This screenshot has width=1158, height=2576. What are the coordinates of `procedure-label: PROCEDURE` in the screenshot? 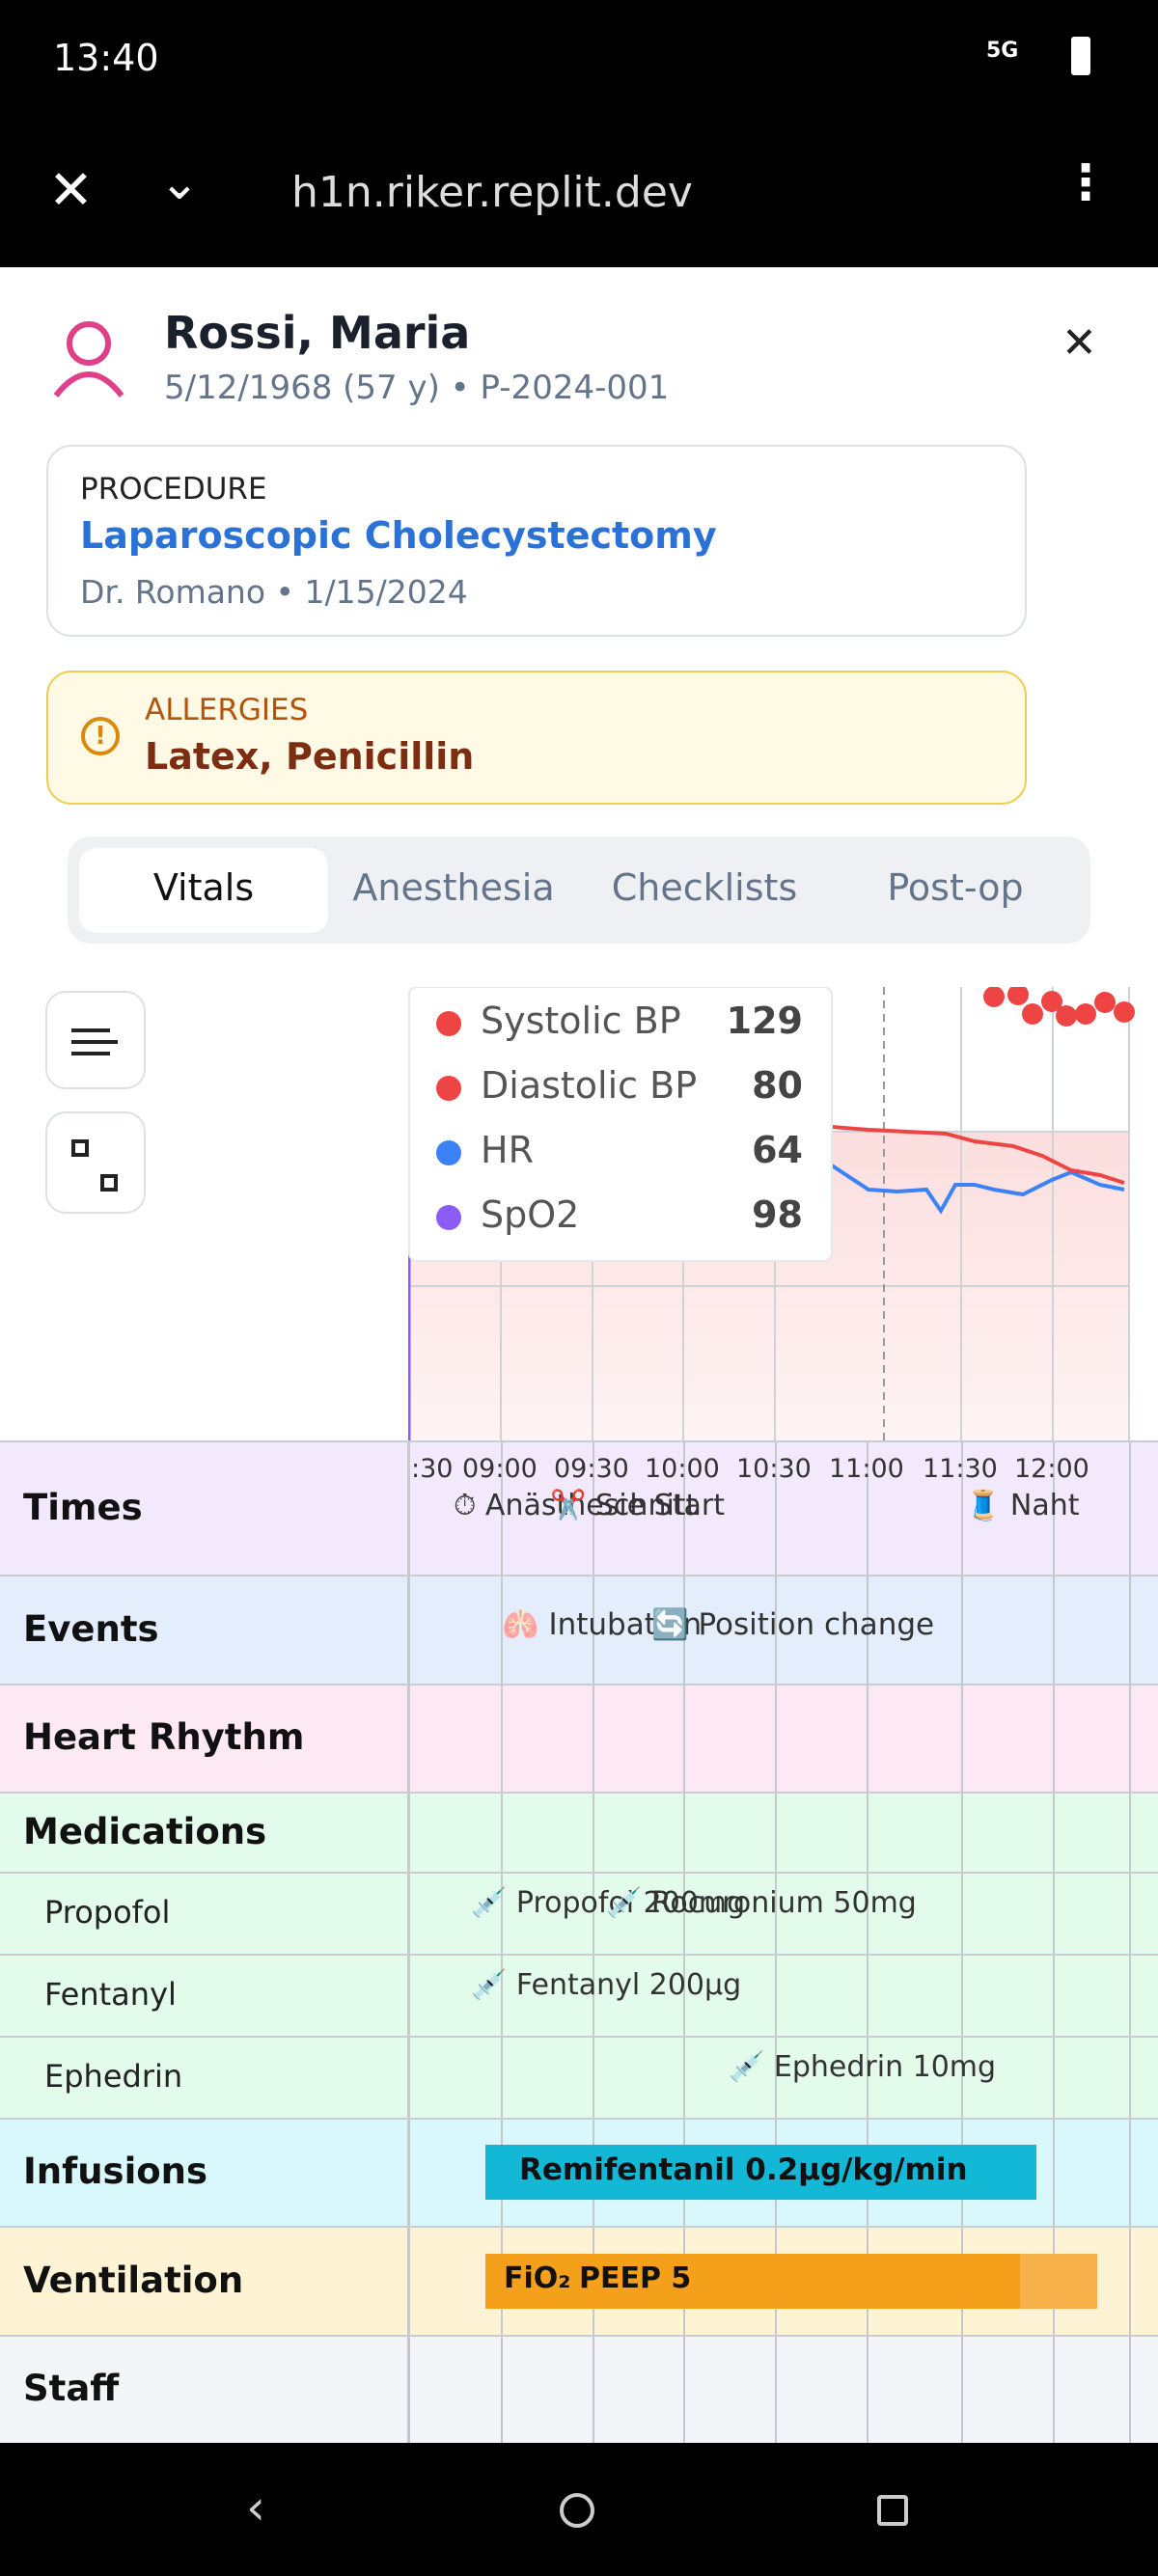 It's located at (173, 489).